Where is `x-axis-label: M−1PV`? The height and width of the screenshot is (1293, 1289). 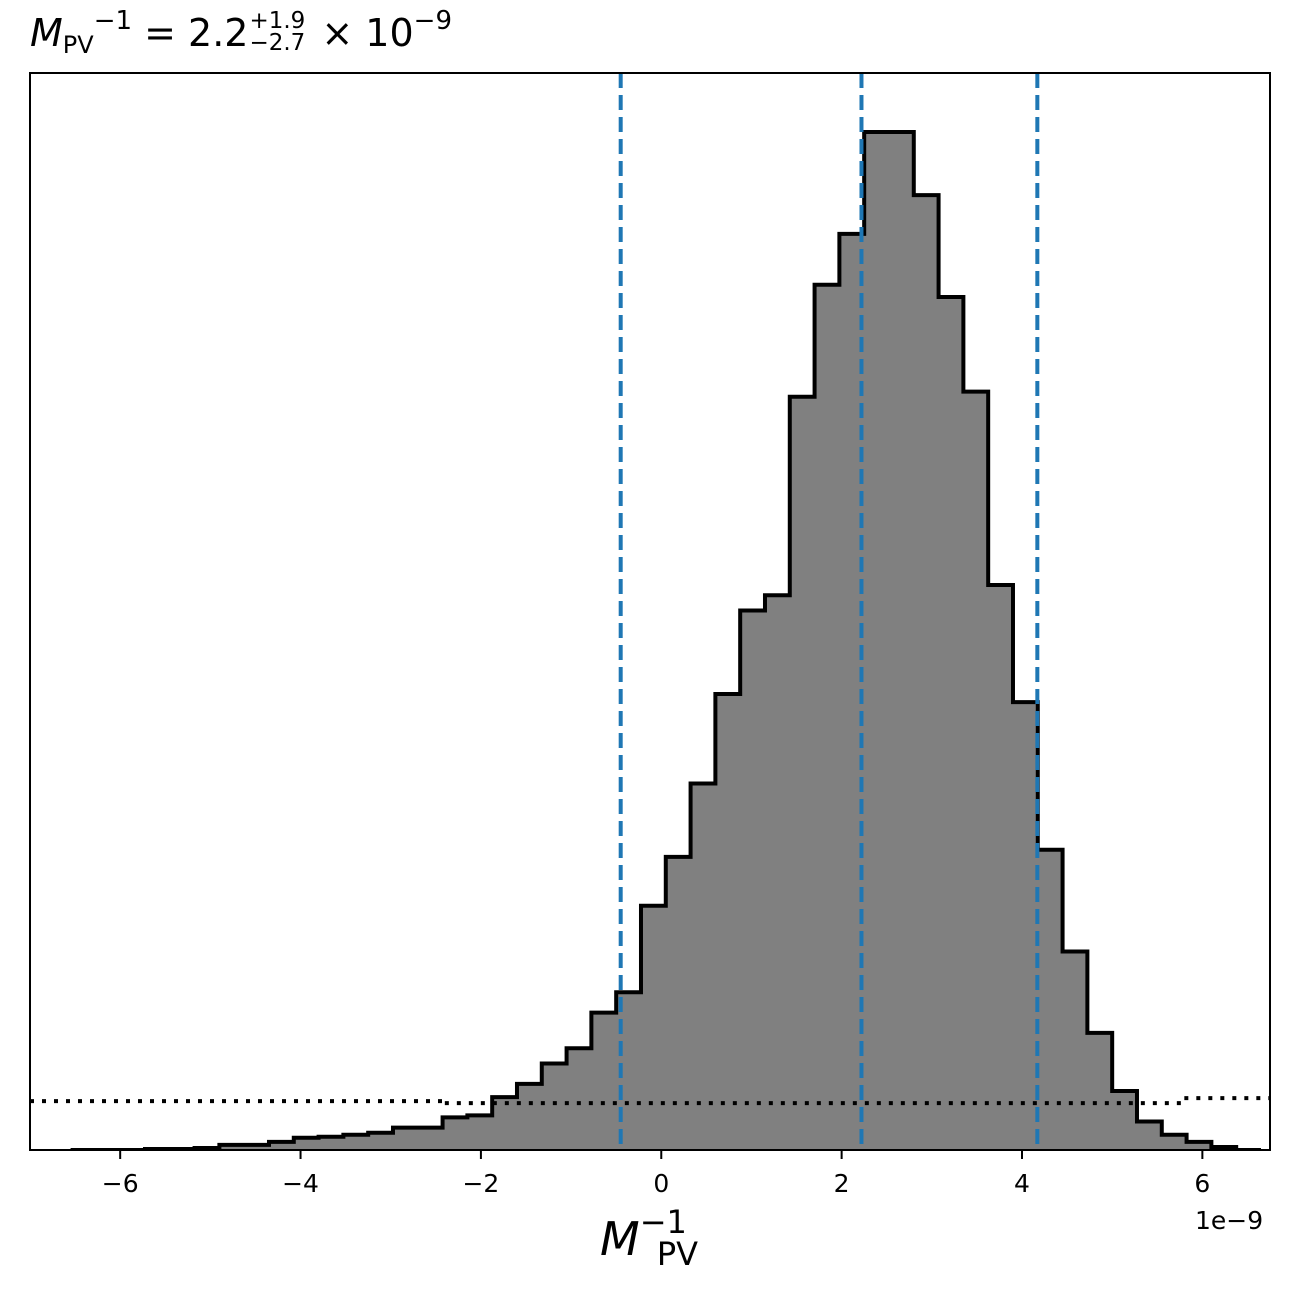
x-axis-label: M−1PV is located at coordinates (649, 1238).